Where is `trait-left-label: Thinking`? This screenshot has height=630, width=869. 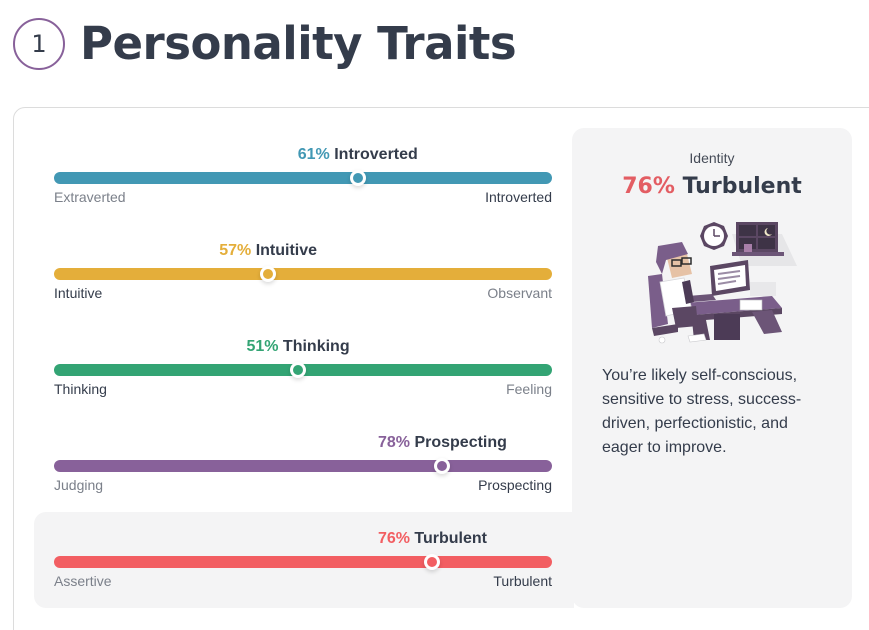
trait-left-label: Thinking is located at coordinates (80, 389).